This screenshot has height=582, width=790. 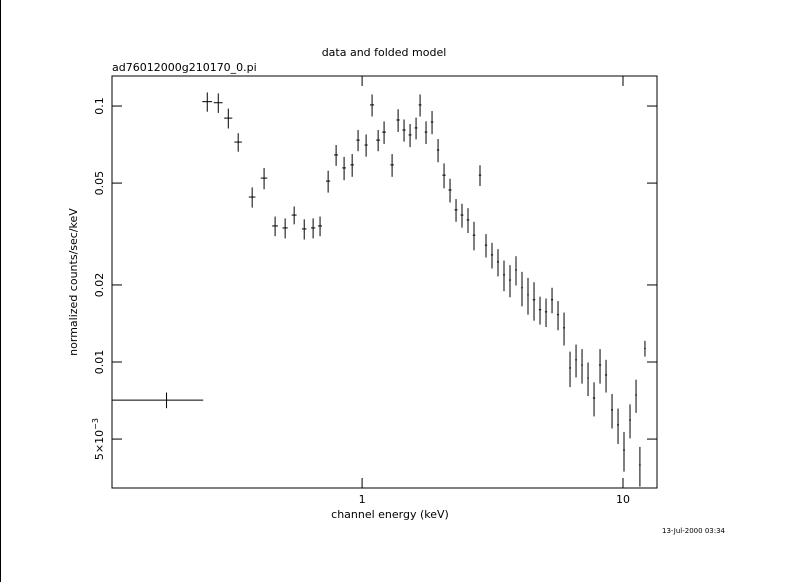 What do you see at coordinates (99, 439) in the screenshot?
I see `y-tick-label: 5×10−3` at bounding box center [99, 439].